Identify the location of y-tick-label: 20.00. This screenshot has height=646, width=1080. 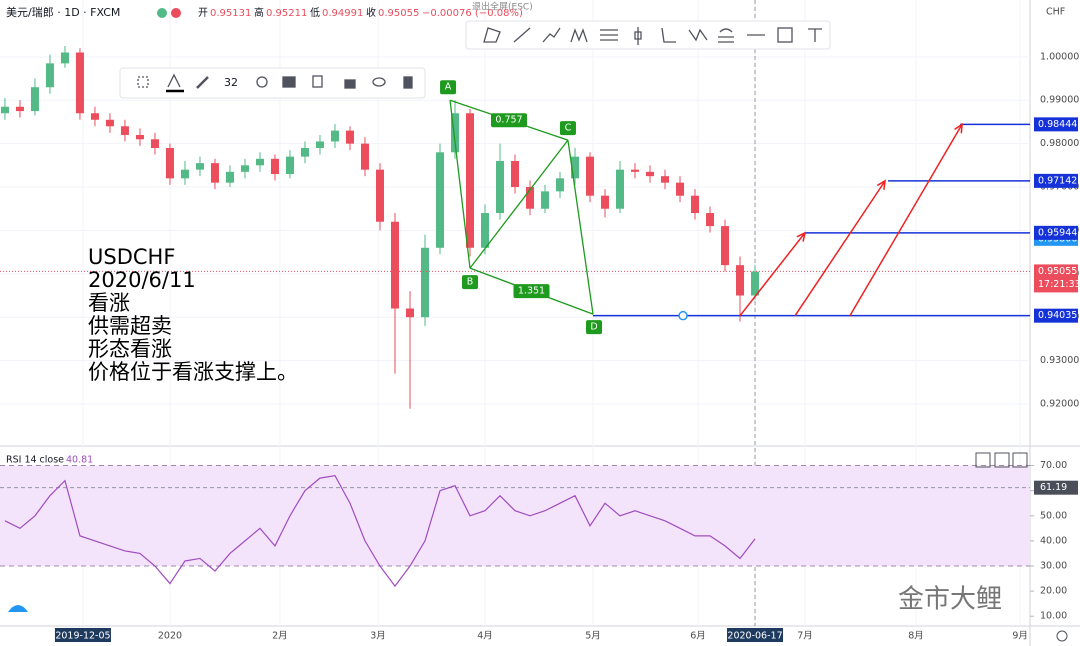
(1053, 591).